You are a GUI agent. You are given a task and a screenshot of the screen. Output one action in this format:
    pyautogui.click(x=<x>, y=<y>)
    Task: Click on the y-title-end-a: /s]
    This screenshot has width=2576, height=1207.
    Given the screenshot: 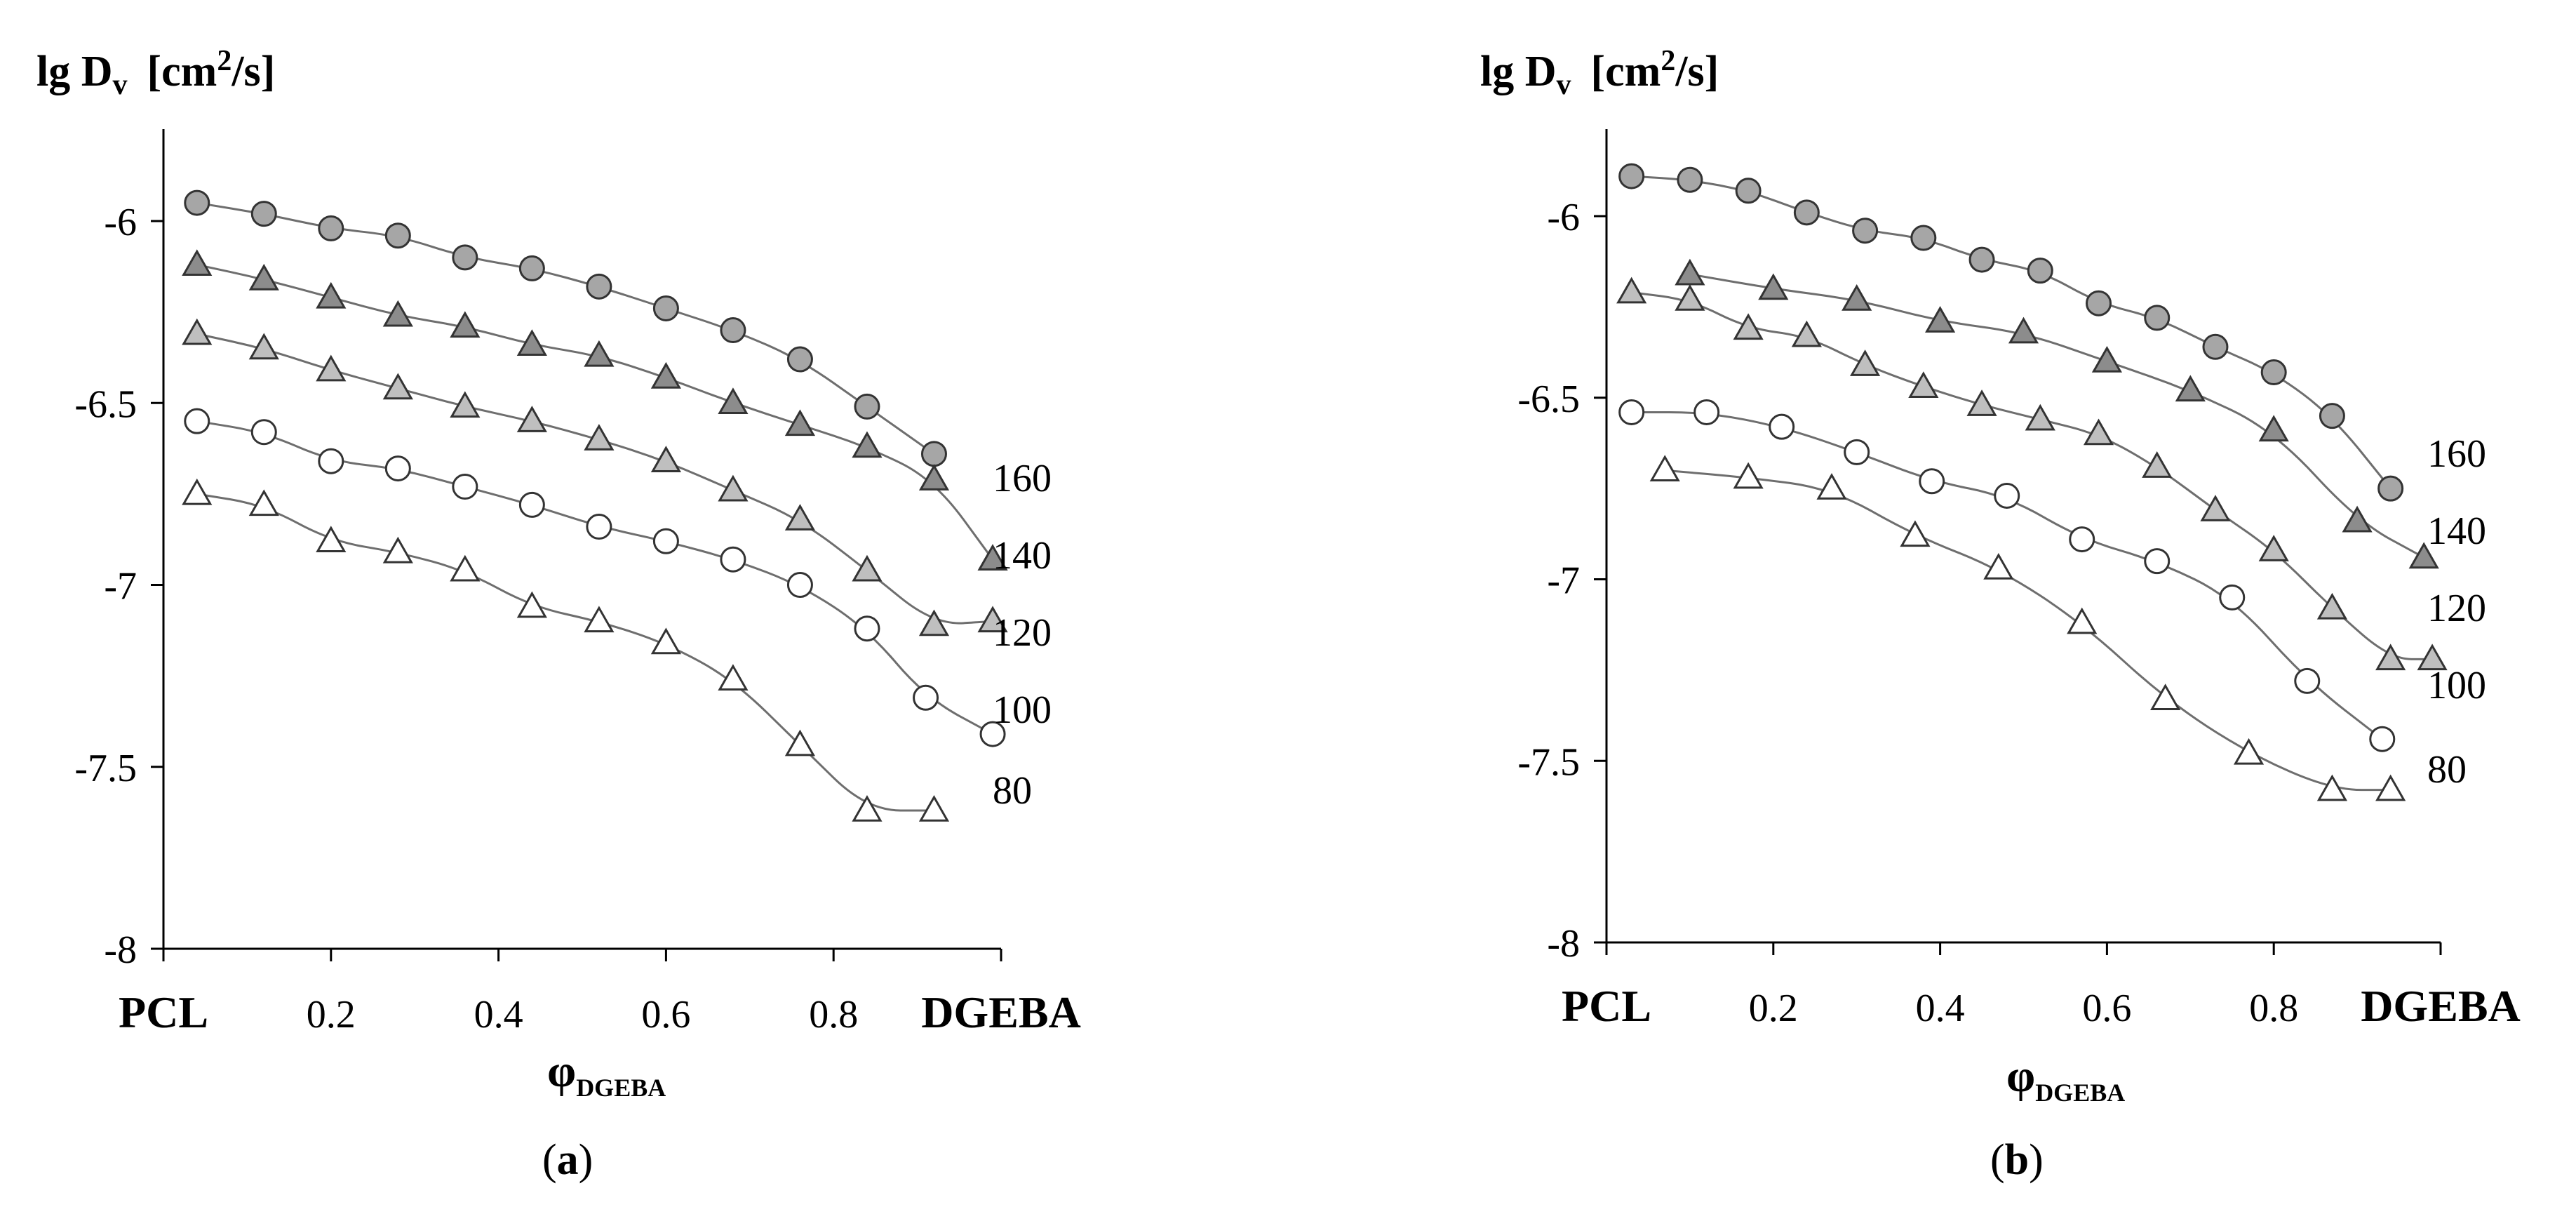 What is the action you would take?
    pyautogui.click(x=253, y=71)
    